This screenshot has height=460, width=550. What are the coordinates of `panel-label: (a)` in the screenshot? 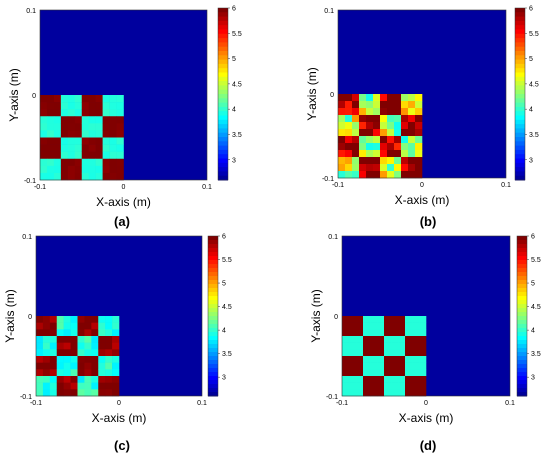 It's located at (122, 221).